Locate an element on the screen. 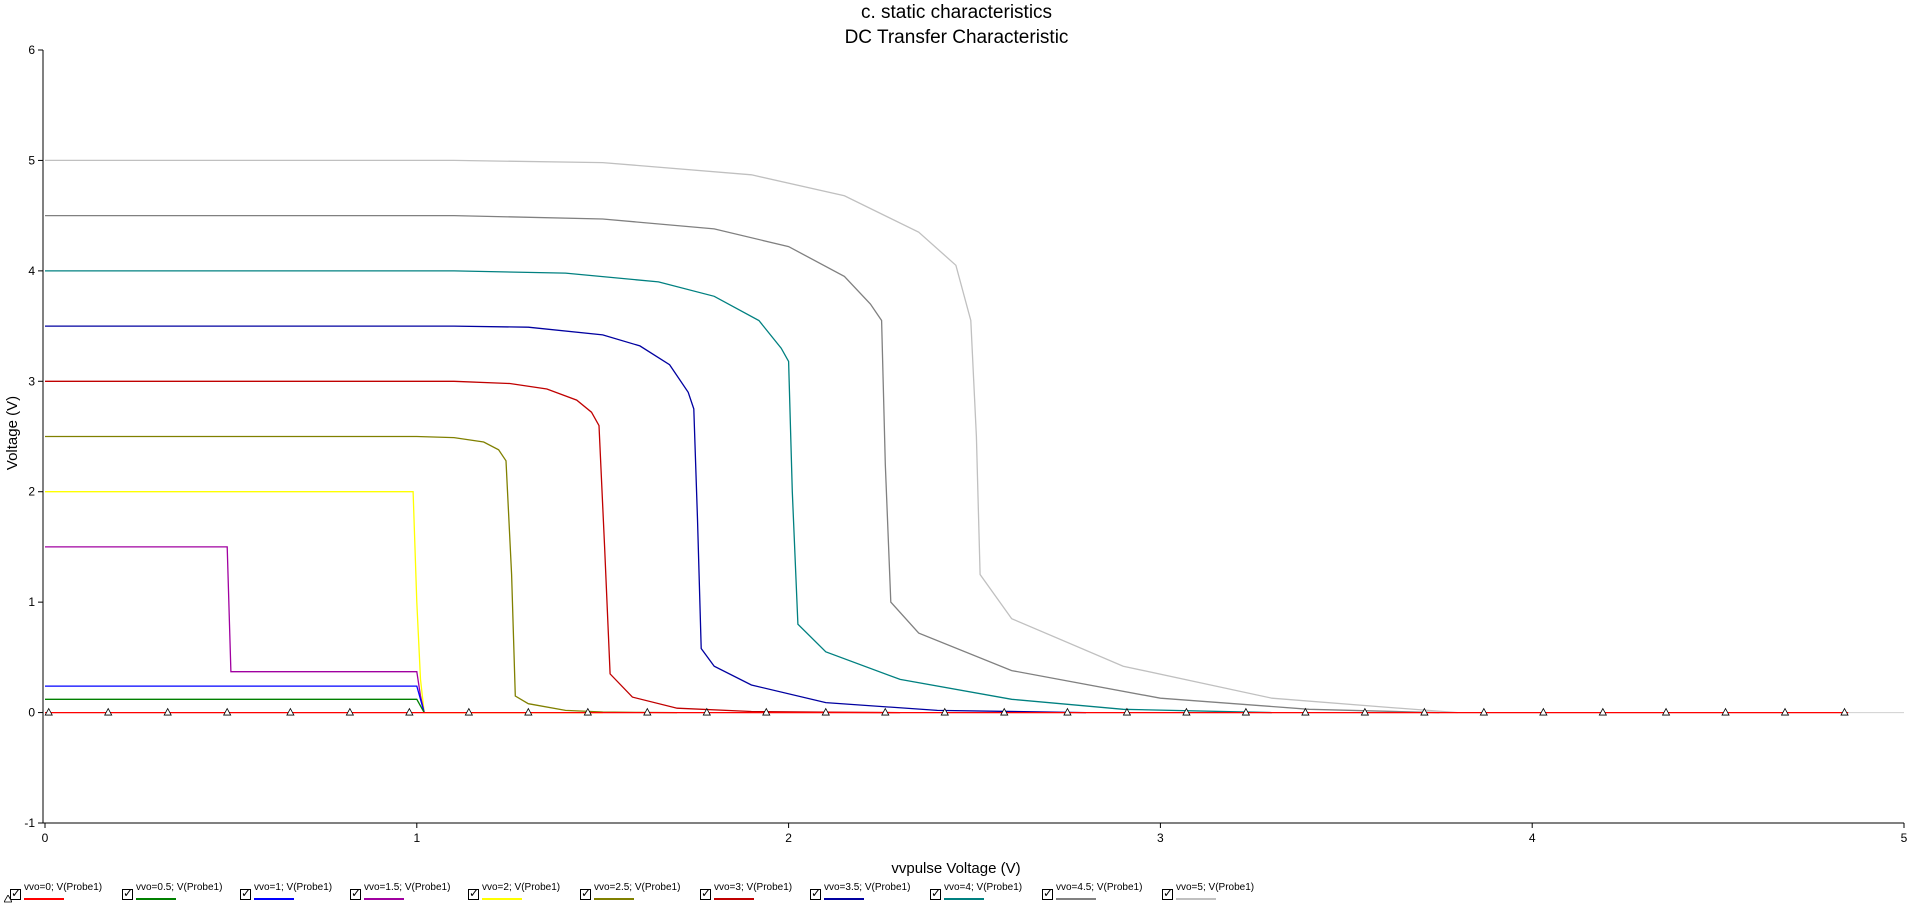  chart-subtitle: DC Transfer Characteristic is located at coordinates (956, 37).